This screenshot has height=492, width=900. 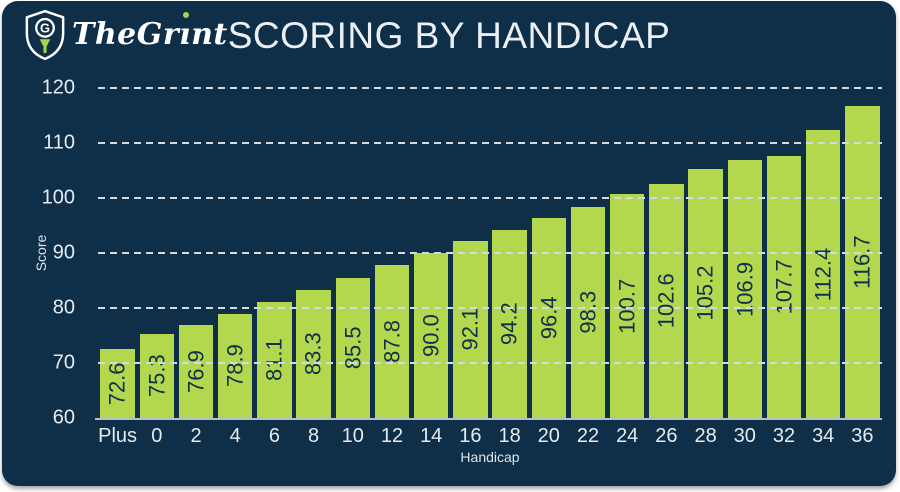 What do you see at coordinates (235, 436) in the screenshot?
I see `x-tick-label-4: 4` at bounding box center [235, 436].